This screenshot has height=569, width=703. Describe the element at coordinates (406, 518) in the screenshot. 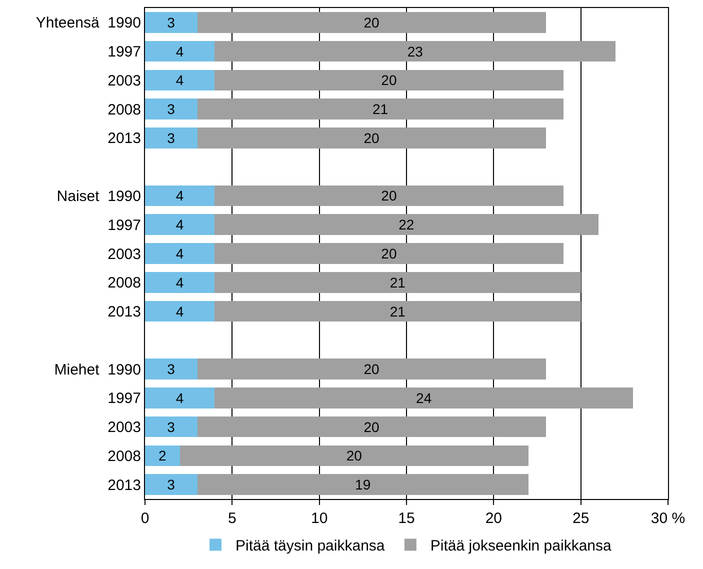

I see `x-tick-label: 15` at that location.